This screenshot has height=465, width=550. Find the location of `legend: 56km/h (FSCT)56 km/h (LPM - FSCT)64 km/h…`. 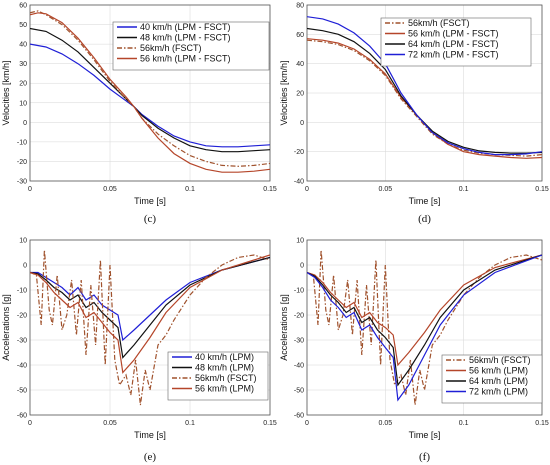

legend: 56km/h (FSCT)56 km/h (LPM - FSCT)64 km/h… is located at coordinates (456, 42).